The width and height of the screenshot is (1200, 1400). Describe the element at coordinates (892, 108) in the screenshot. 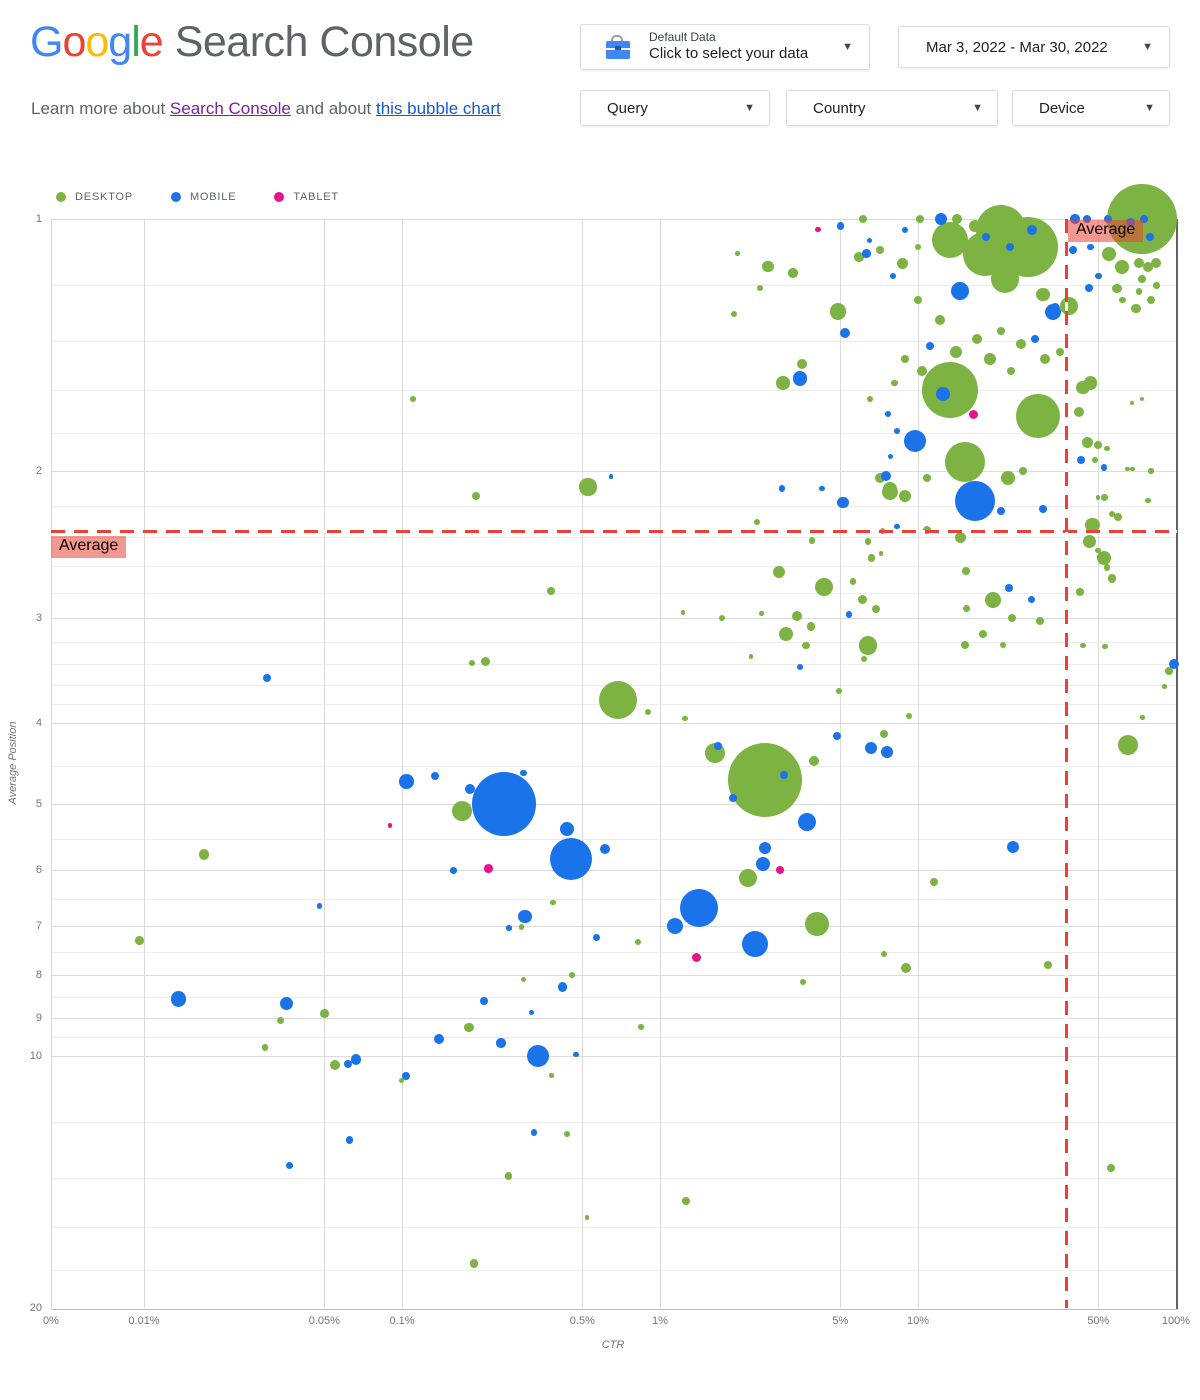

I see `filter-country: Country ▼` at that location.